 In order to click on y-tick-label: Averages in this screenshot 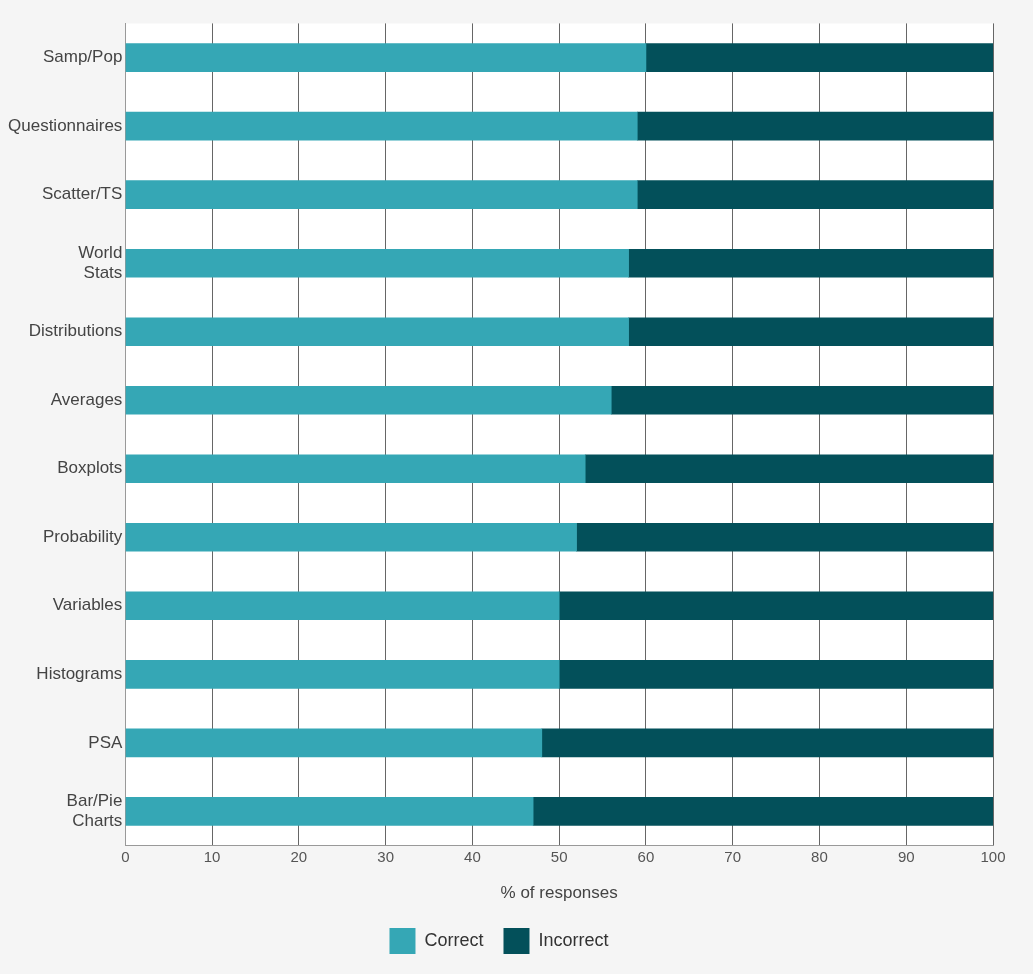, I will do `click(86, 399)`.